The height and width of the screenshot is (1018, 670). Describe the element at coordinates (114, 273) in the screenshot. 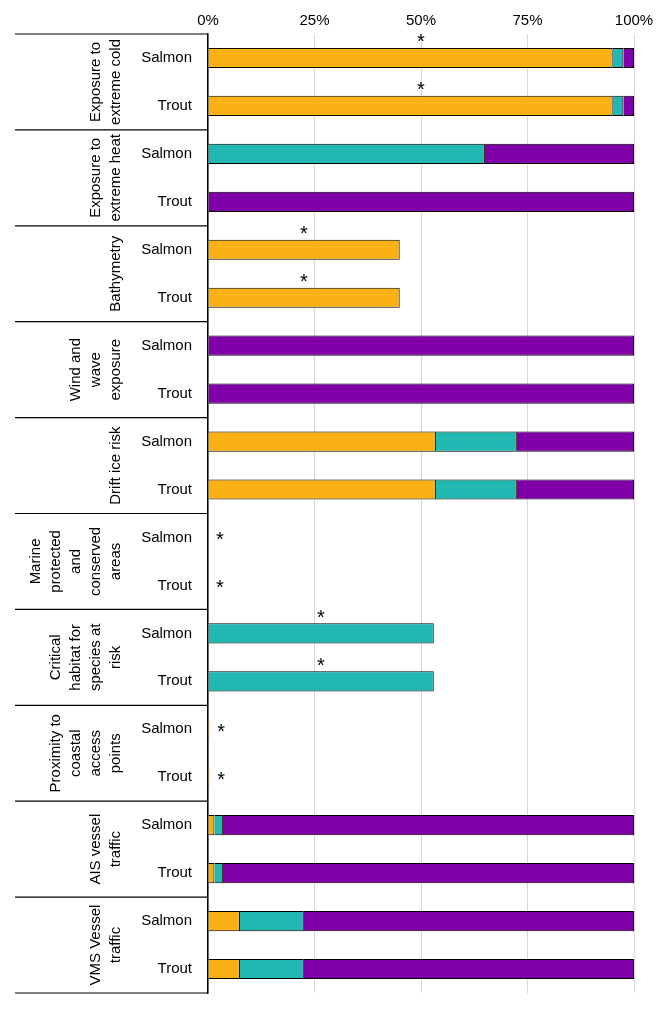

I see `text: Bathymetry` at that location.